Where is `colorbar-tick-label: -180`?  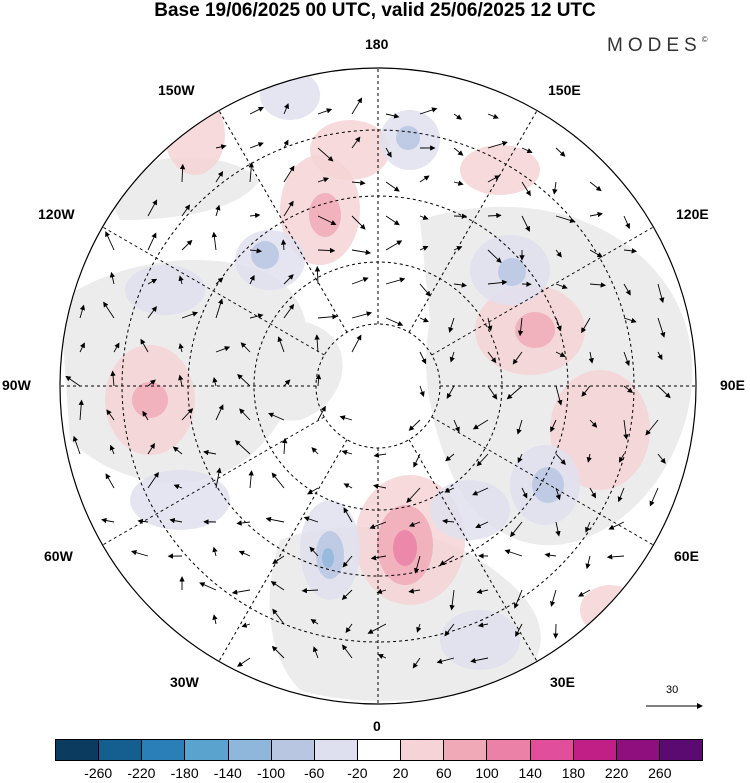
colorbar-tick-label: -180 is located at coordinates (184, 773).